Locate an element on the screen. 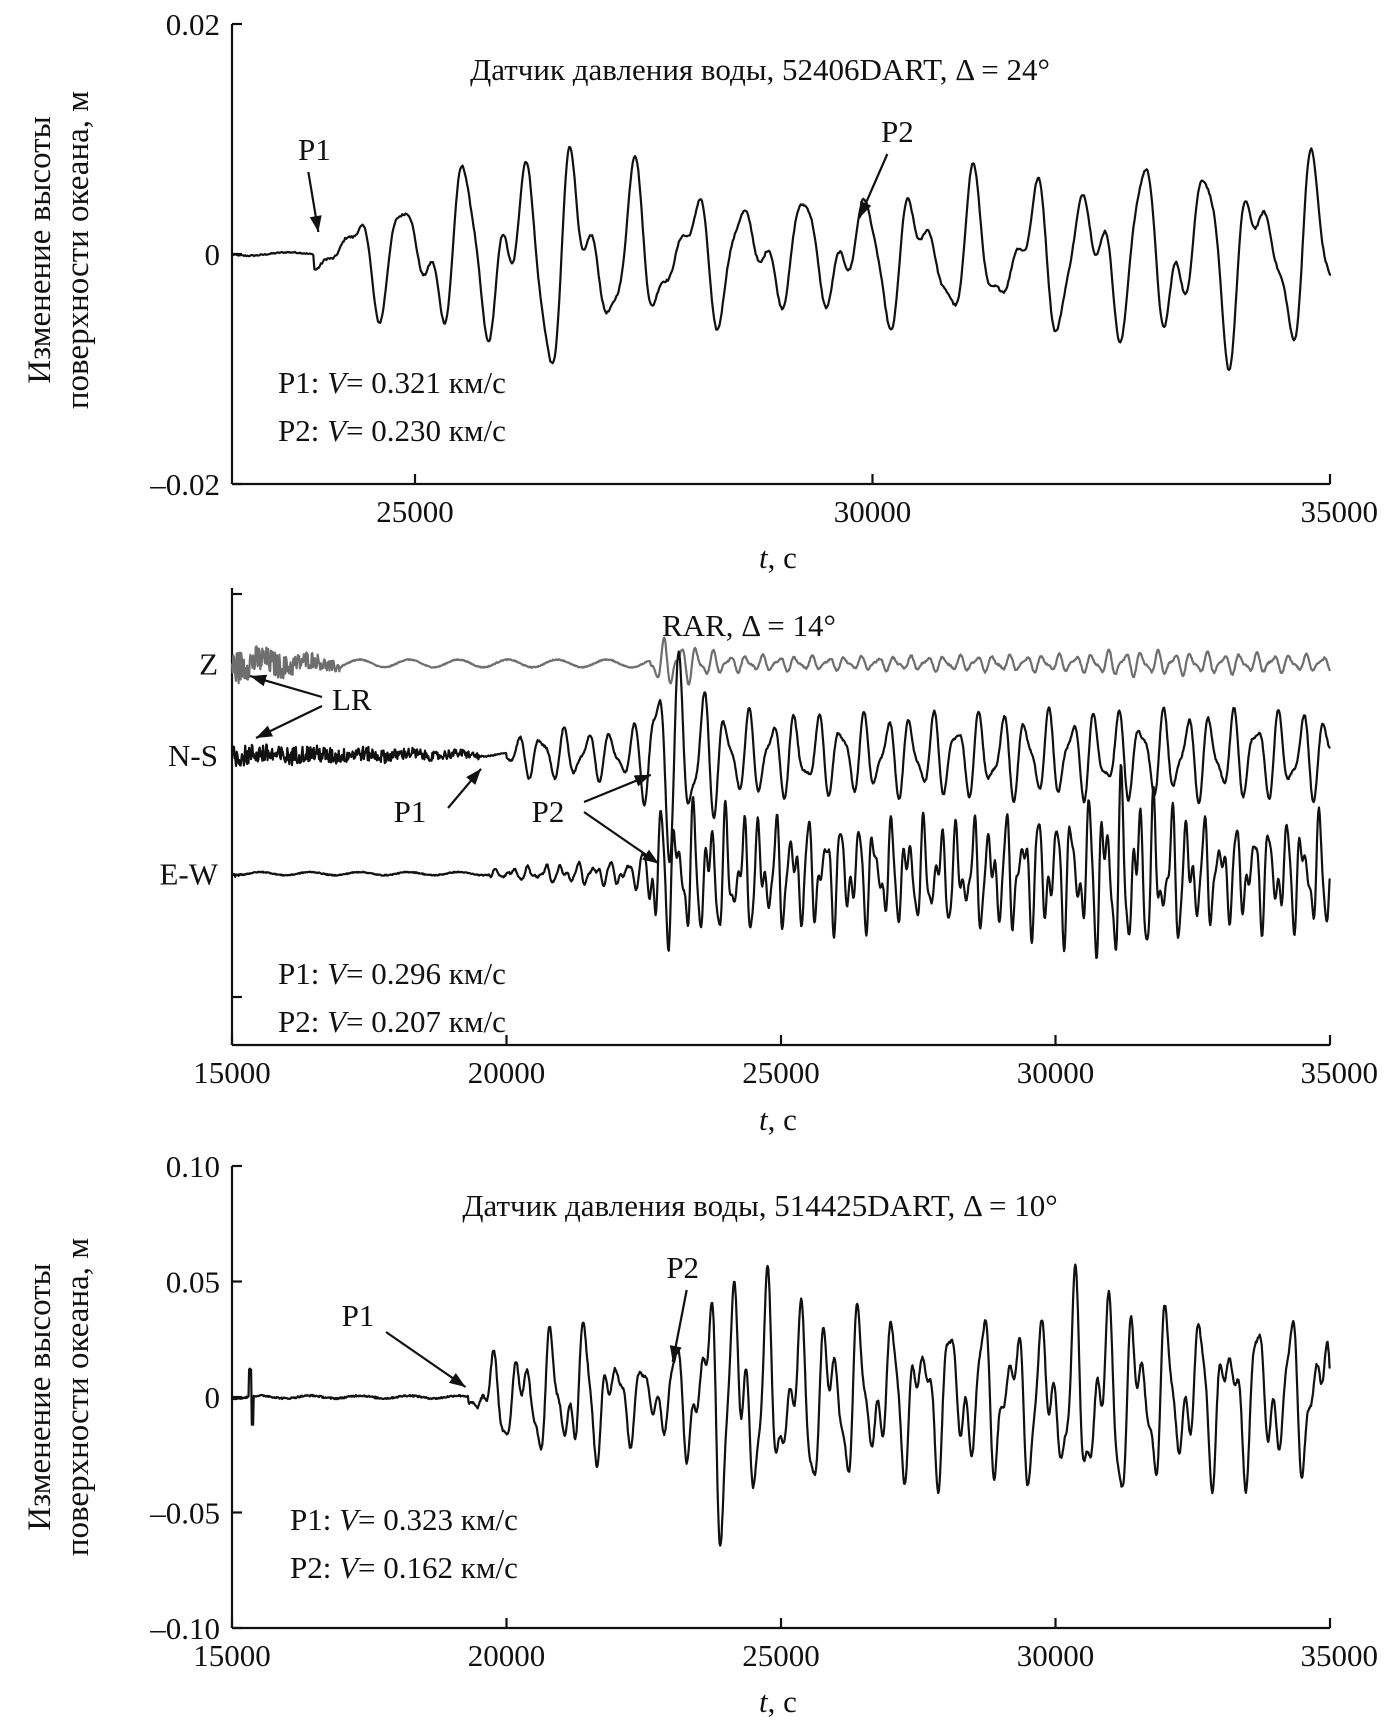  panel-top-arrivals: P1 P2 is located at coordinates (606, 173).